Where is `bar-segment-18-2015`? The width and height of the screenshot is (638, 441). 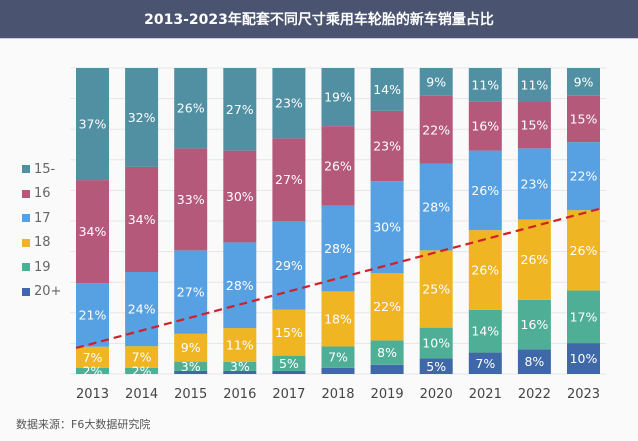
bar-segment-18-2015 is located at coordinates (191, 347).